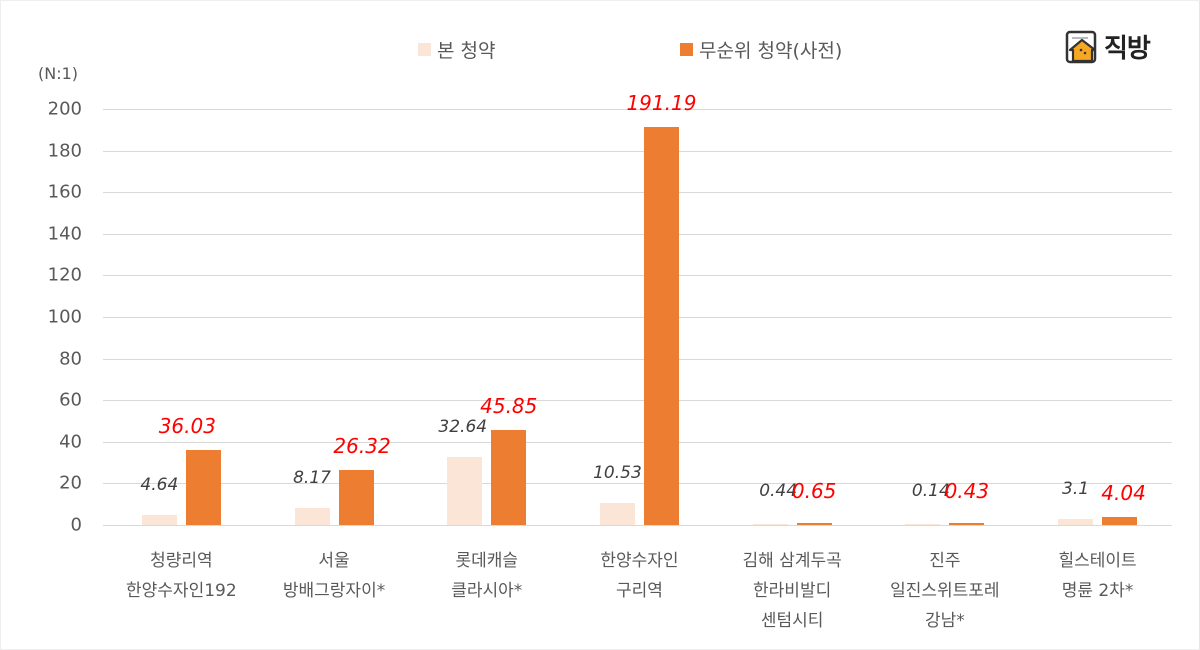  Describe the element at coordinates (945, 561) in the screenshot. I see `category-label-line: 진주` at that location.